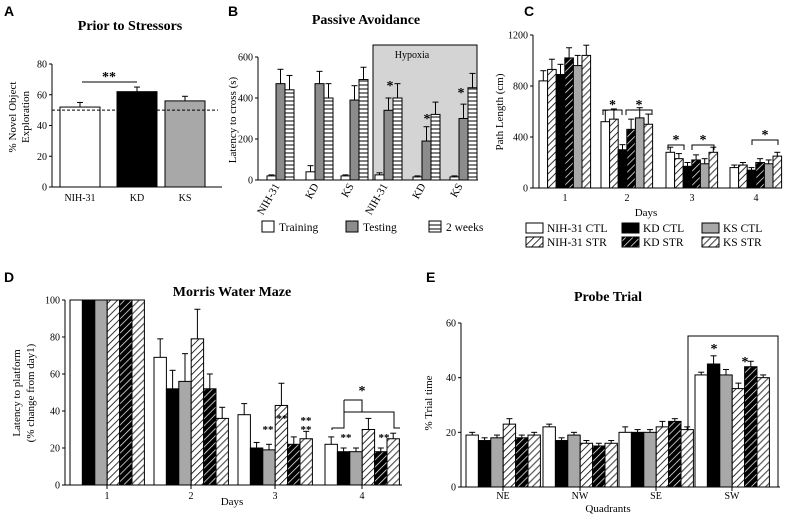  What do you see at coordinates (734, 178) in the screenshot?
I see `chart-c-bar-4-nih-31-ctl` at bounding box center [734, 178].